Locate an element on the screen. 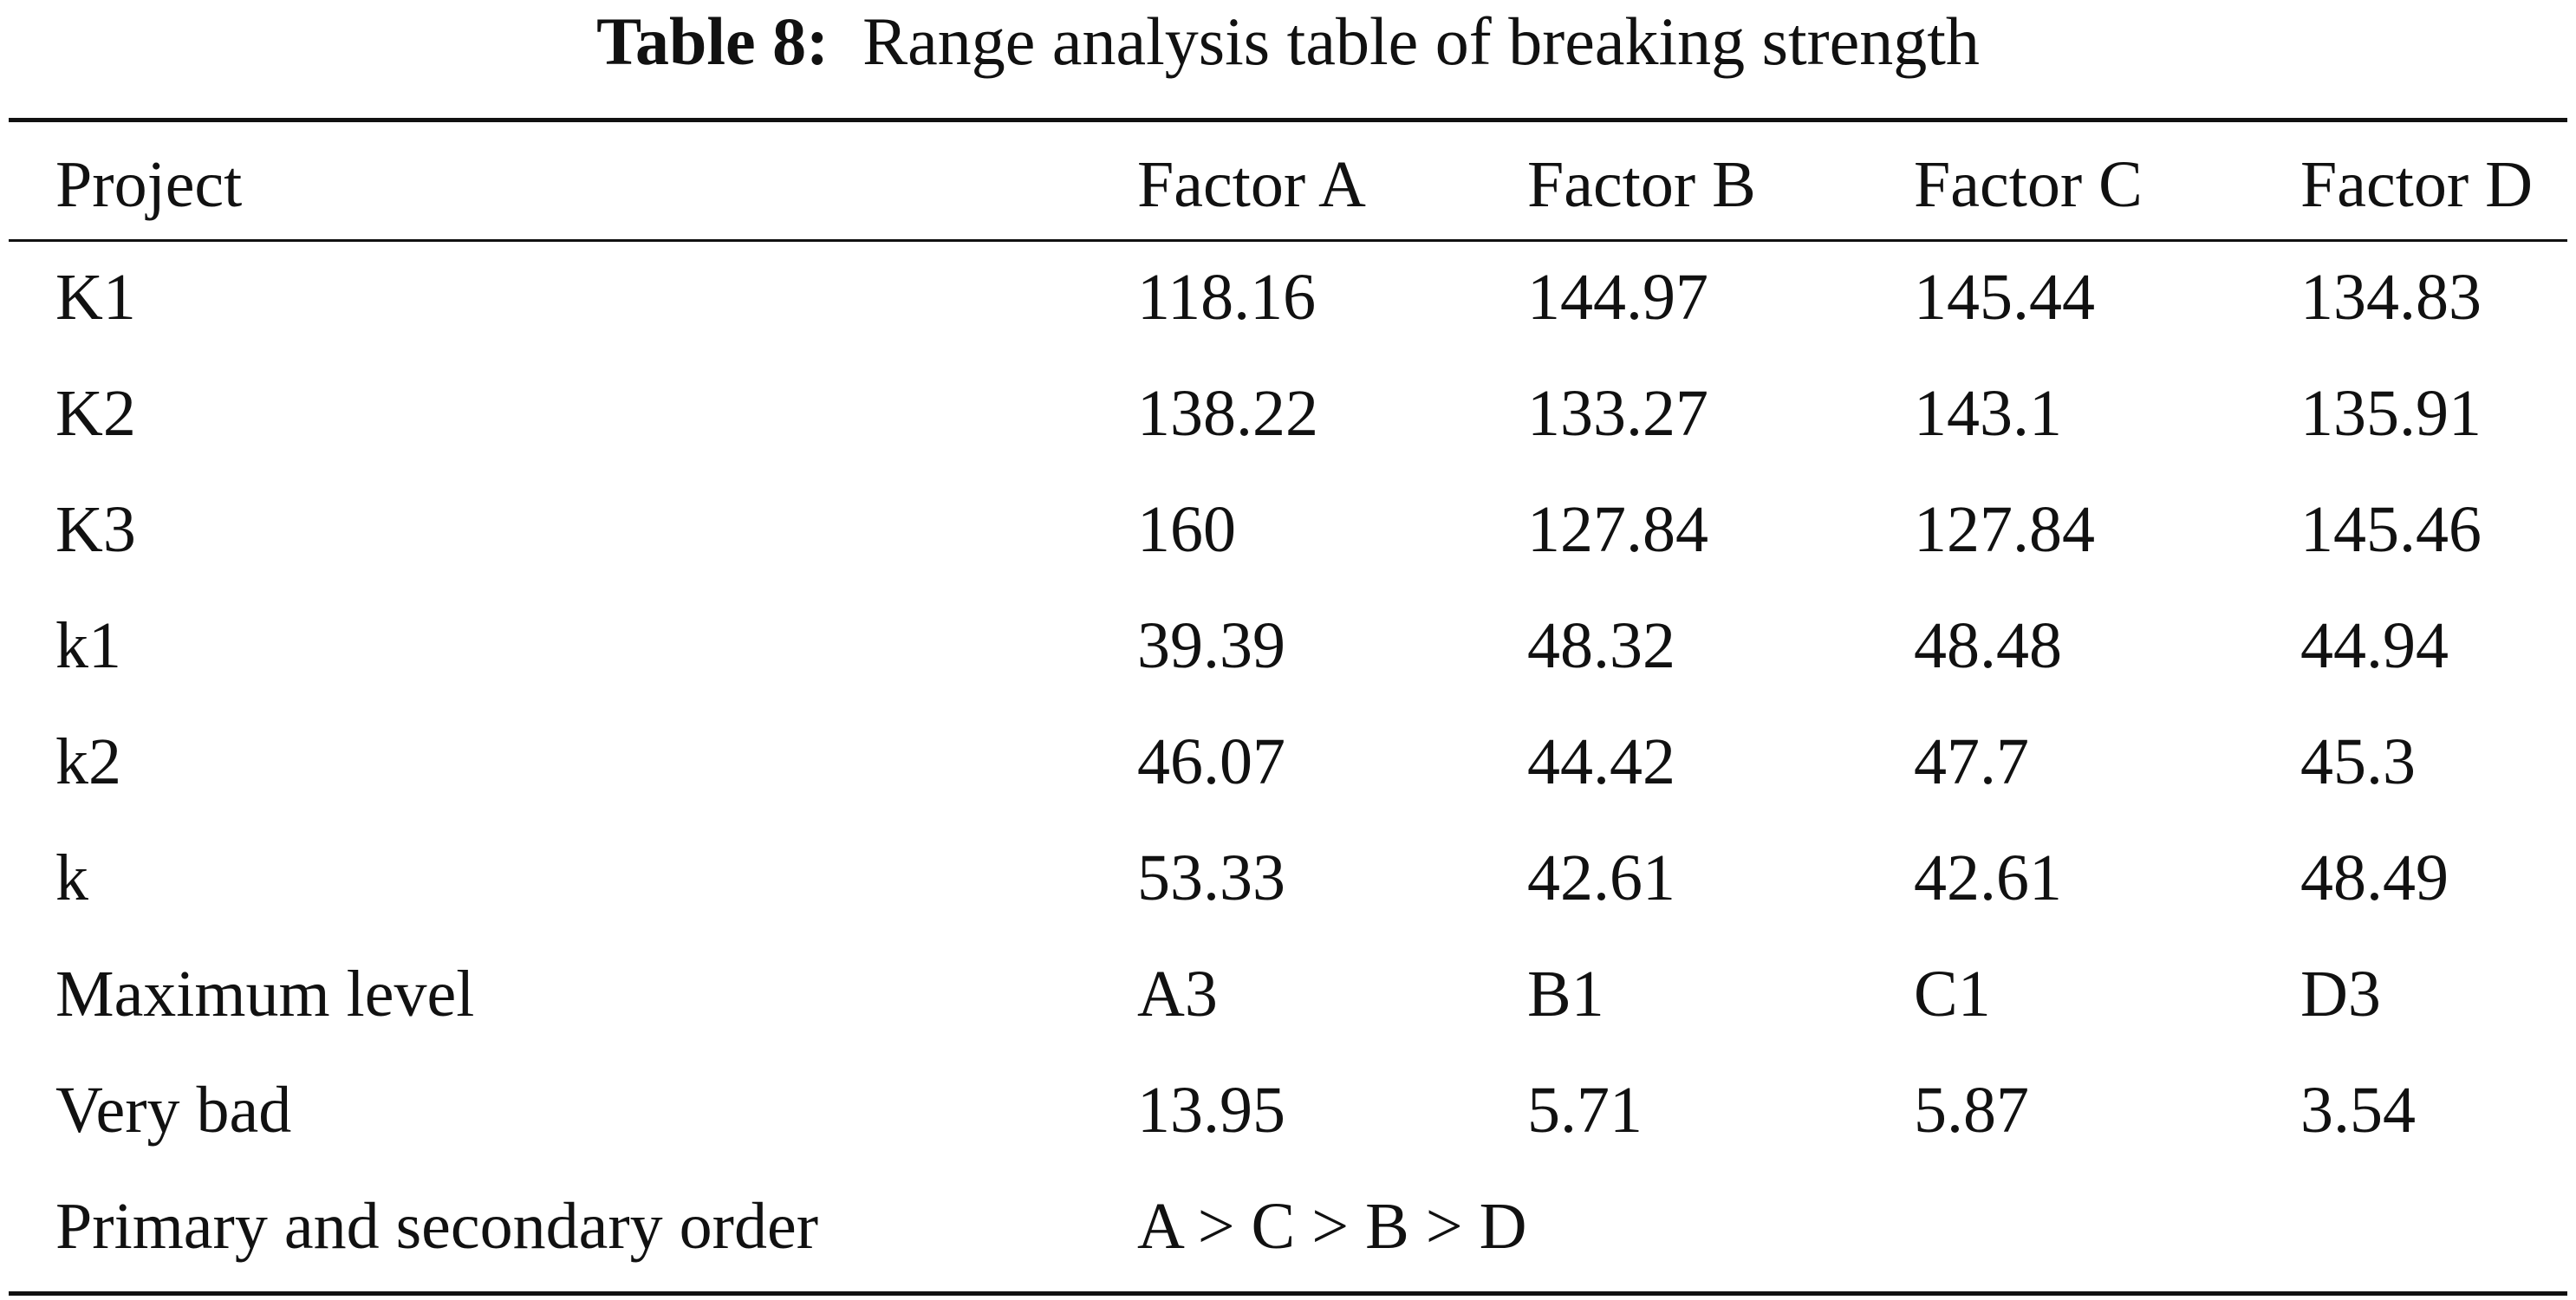 The width and height of the screenshot is (2576, 1300). cell-factor-d: 45.3 is located at coordinates (2358, 761).